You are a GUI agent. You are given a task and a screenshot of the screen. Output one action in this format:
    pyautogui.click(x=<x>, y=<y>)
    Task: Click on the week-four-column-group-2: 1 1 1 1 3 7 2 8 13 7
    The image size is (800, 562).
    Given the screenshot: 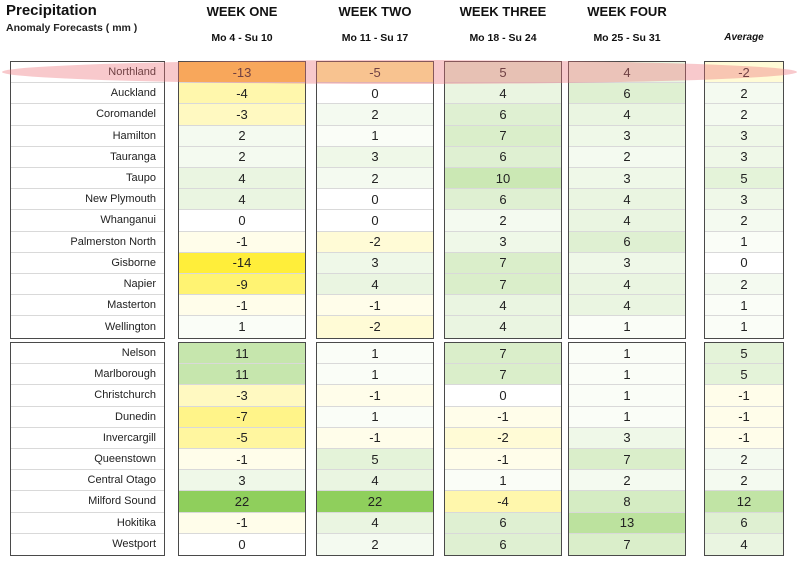 What is the action you would take?
    pyautogui.click(x=627, y=449)
    